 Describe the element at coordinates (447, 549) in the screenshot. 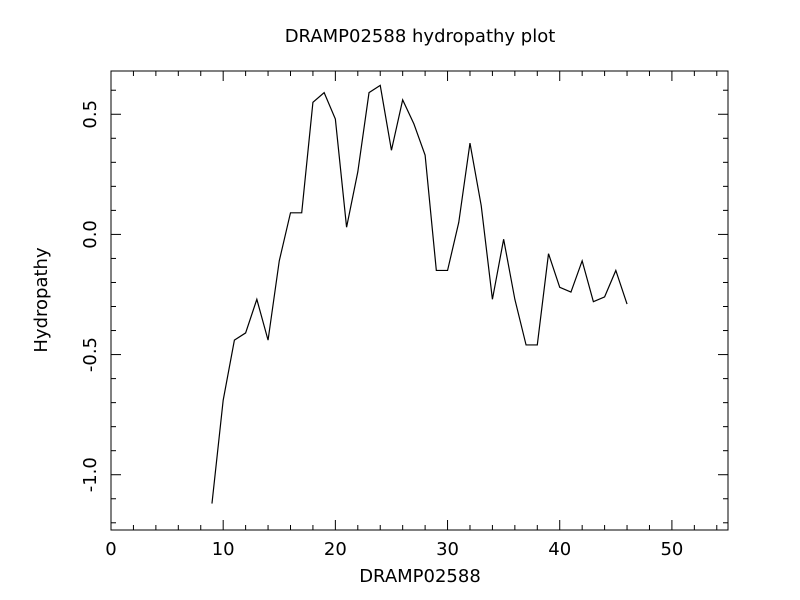

I see `x-tick-label: 30` at that location.